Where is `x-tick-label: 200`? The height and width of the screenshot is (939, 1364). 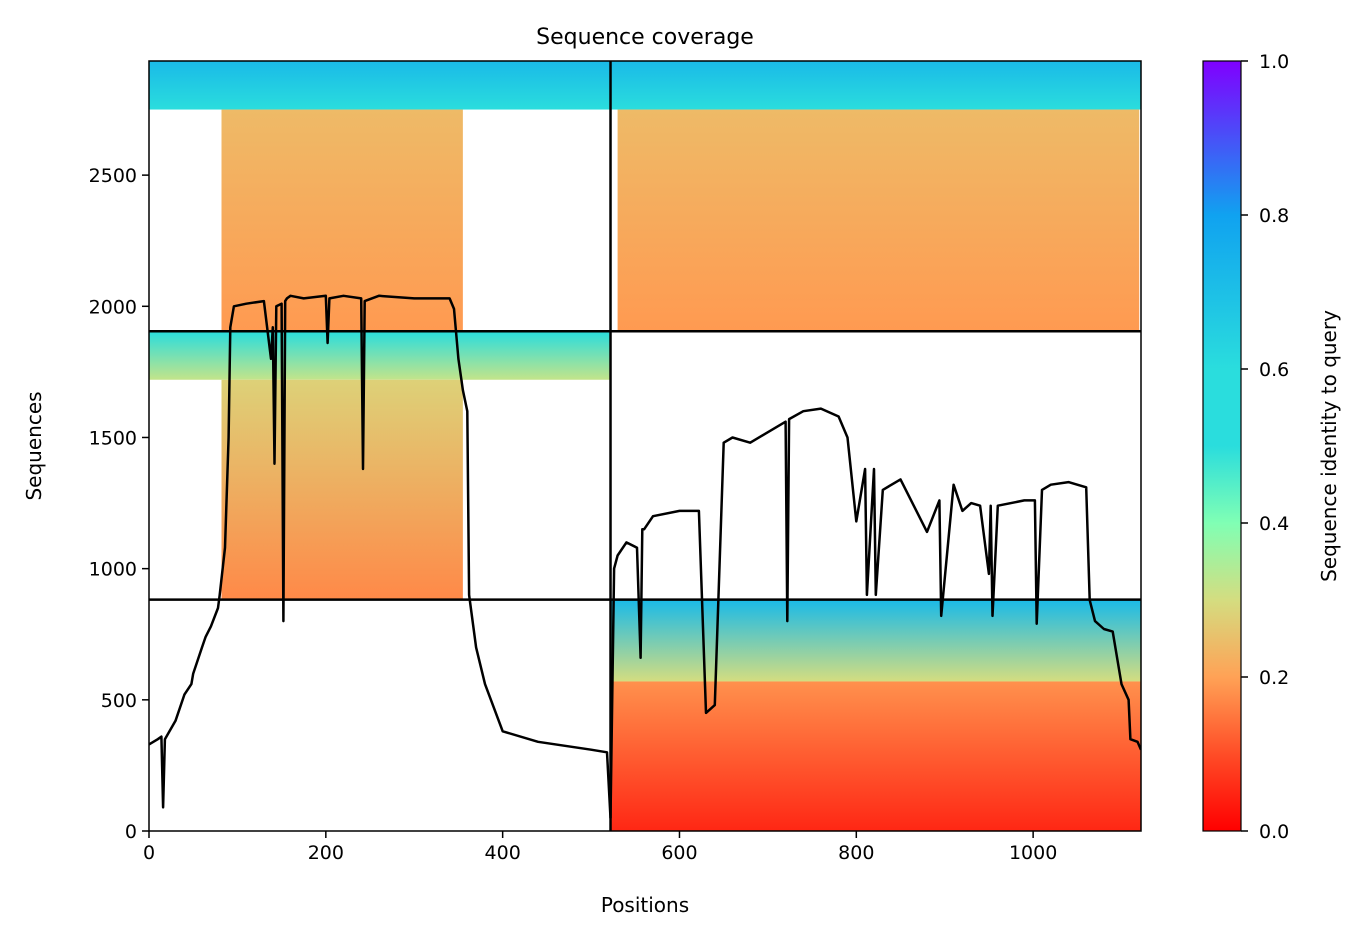 x-tick-label: 200 is located at coordinates (326, 853).